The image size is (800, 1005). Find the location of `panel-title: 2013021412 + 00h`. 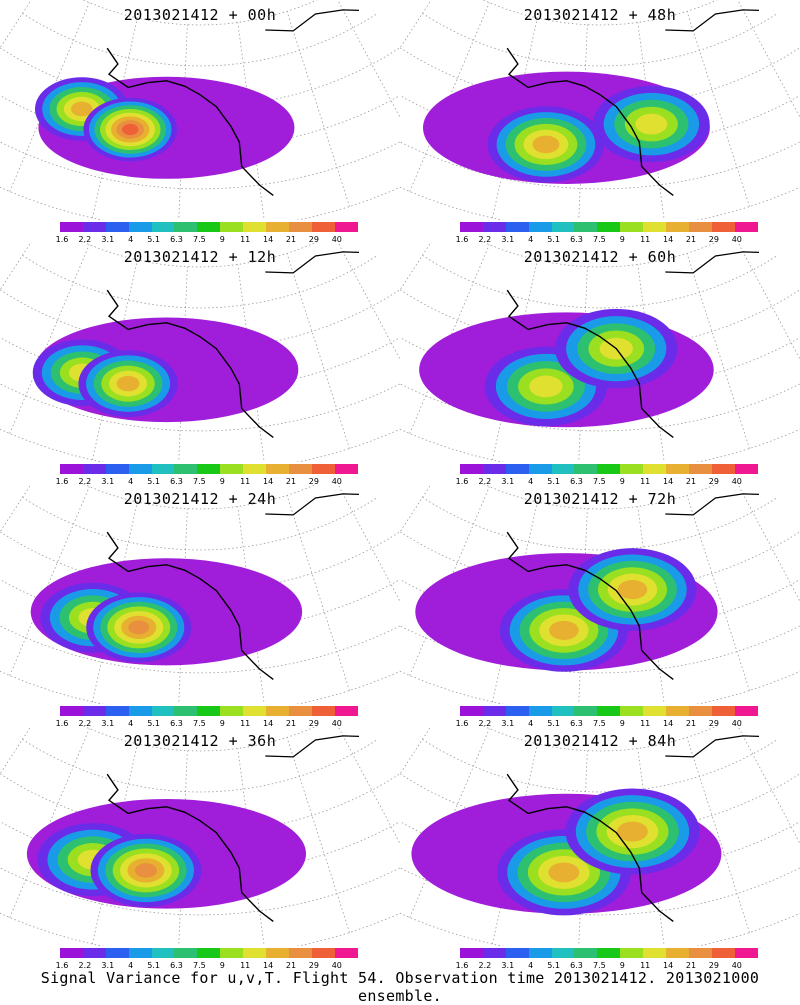

panel-title: 2013021412 + 00h is located at coordinates (200, 15).